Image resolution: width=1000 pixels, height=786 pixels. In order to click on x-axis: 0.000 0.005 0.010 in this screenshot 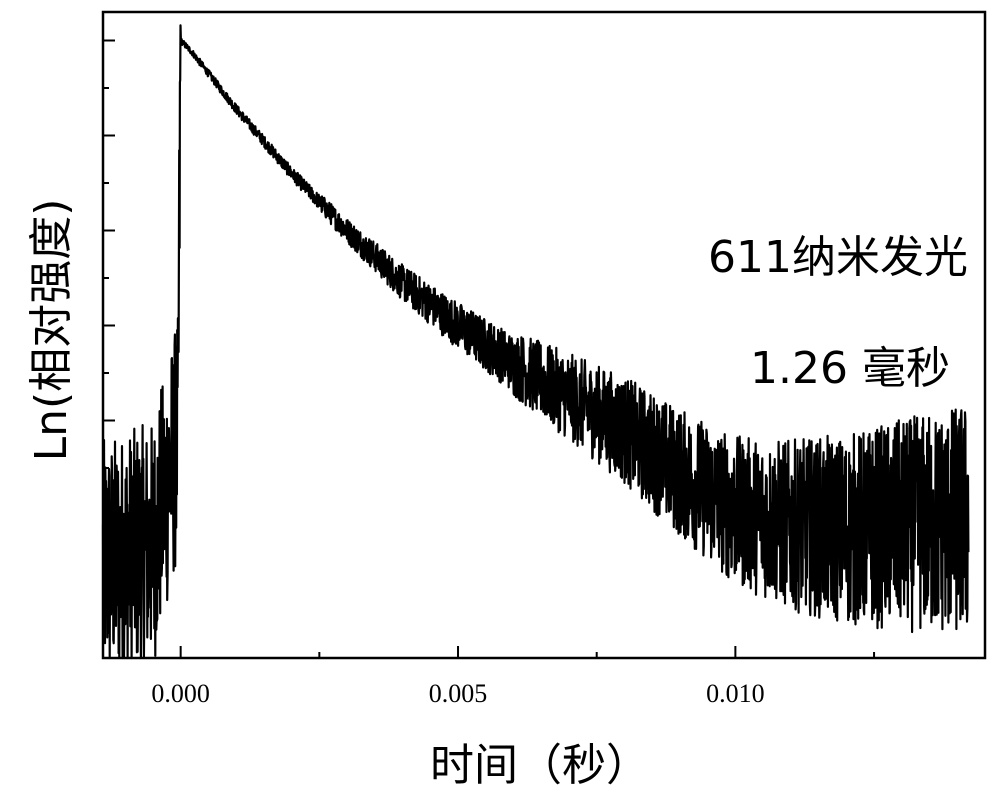, I will do `click(513, 677)`.